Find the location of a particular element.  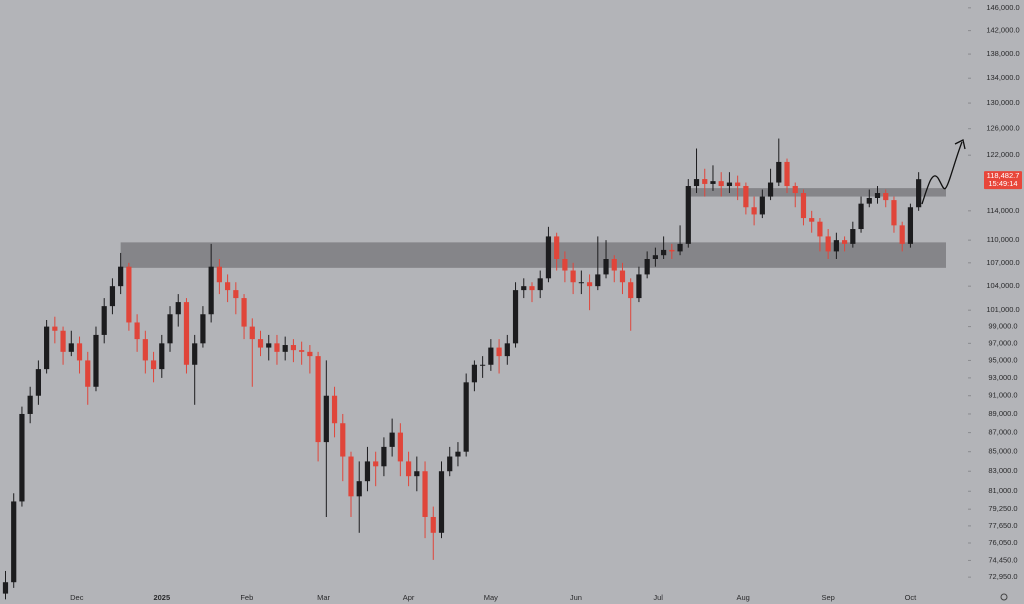

y-tick-label: 87,000.0 is located at coordinates (1002, 432).